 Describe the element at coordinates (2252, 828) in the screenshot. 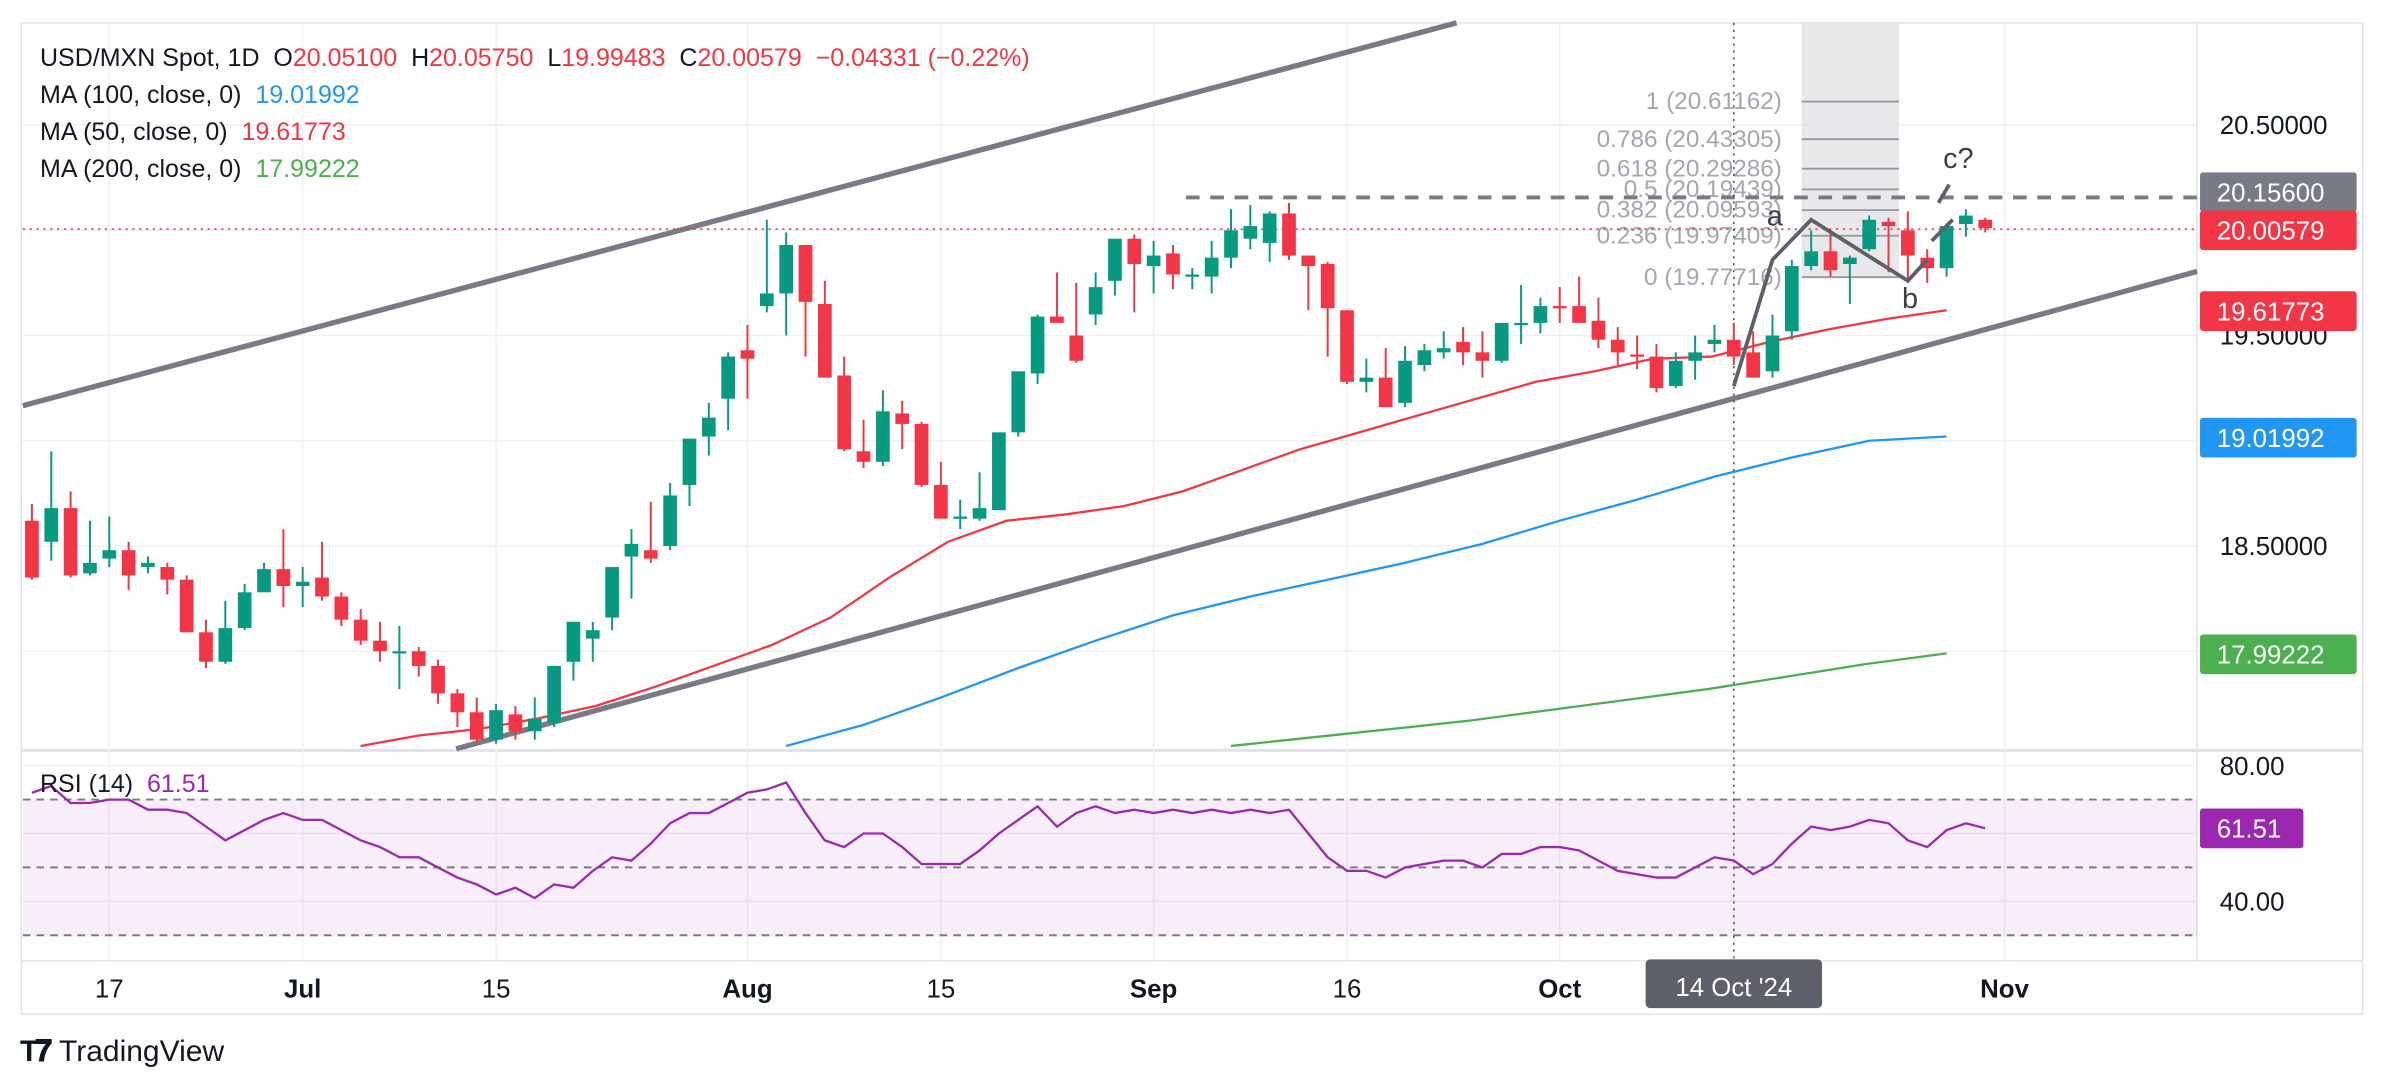

I see `rsi-value-badge: 61.51` at that location.